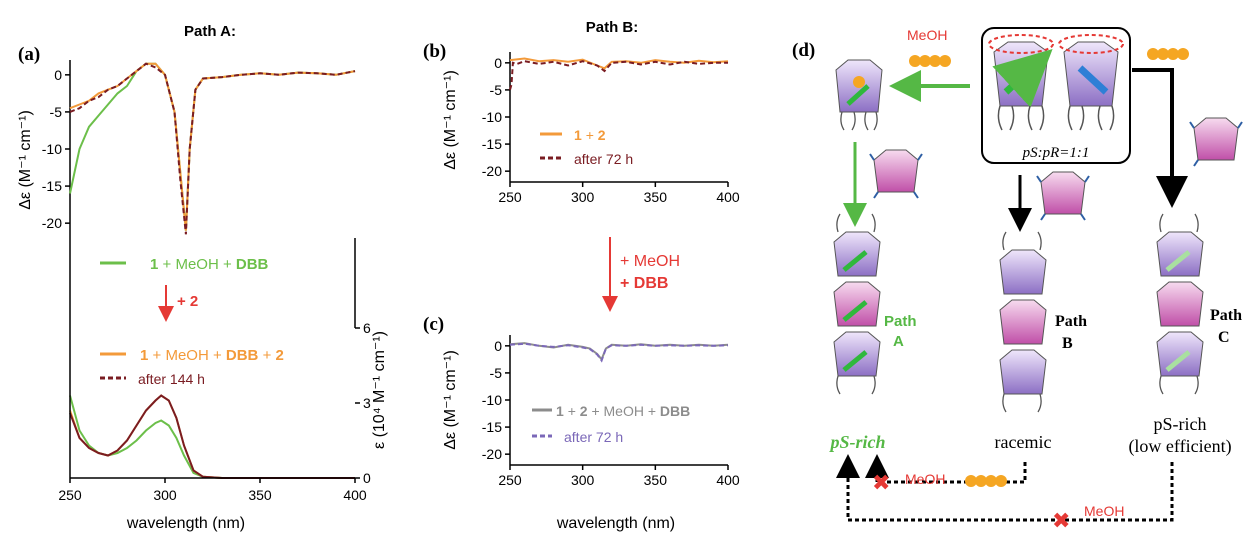 The width and height of the screenshot is (1248, 538). What do you see at coordinates (896, 174) in the screenshot?
I see `cage-pink-a` at bounding box center [896, 174].